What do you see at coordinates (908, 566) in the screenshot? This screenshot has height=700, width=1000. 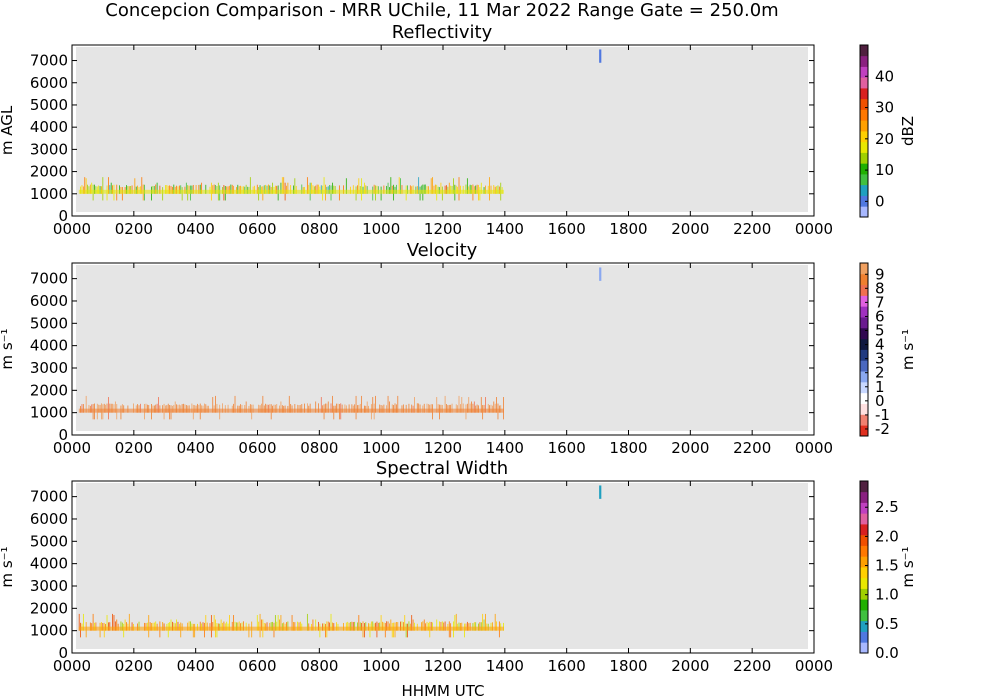 I see `colorbar-label: m s⁻¹` at bounding box center [908, 566].